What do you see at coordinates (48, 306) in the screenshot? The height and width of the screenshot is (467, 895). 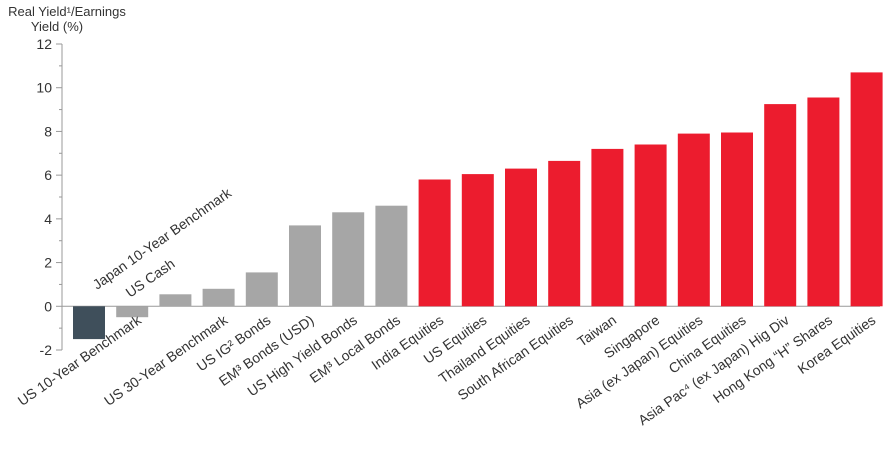 I see `y-tick-label: 0` at bounding box center [48, 306].